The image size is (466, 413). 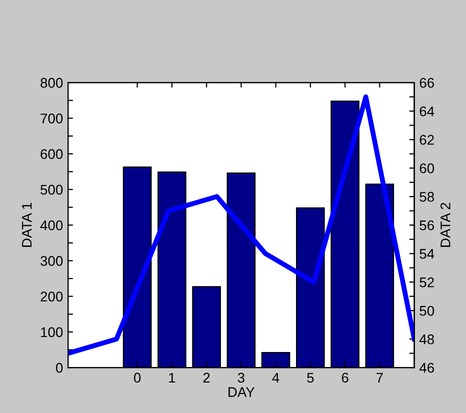 I want to click on y-tick-label: 500, so click(x=51, y=189).